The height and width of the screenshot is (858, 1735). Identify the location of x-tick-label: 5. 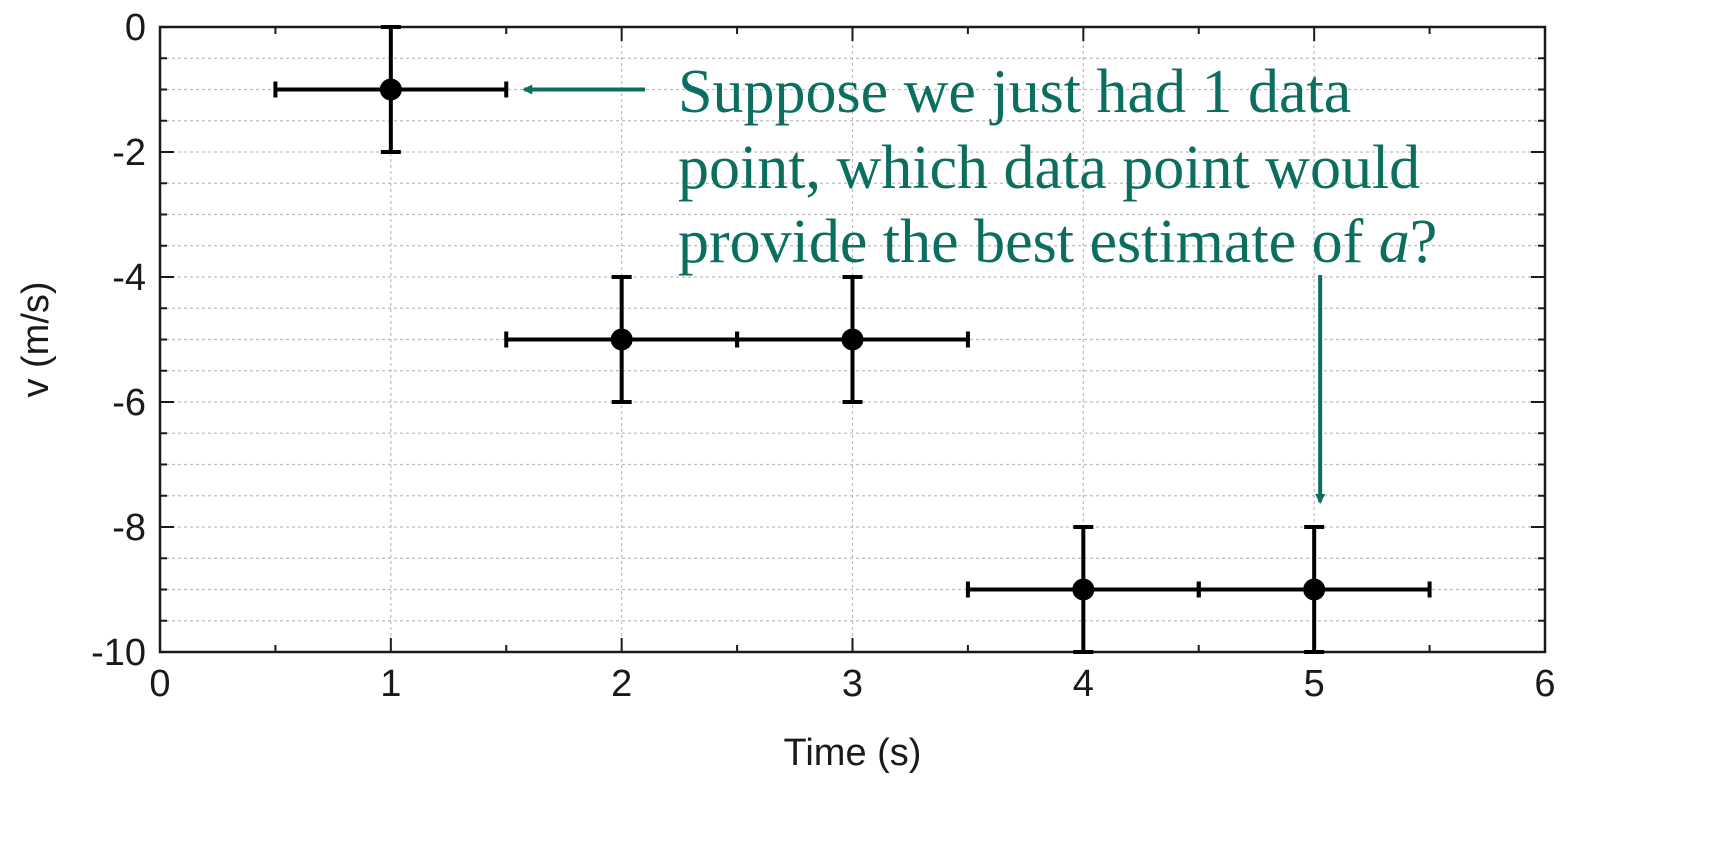
(1314, 684).